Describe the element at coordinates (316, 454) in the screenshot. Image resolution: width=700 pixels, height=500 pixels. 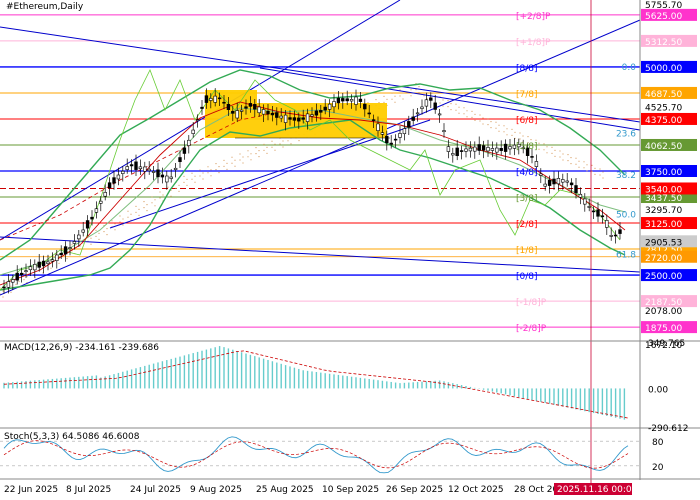
I see `stoch-signal-line` at that location.